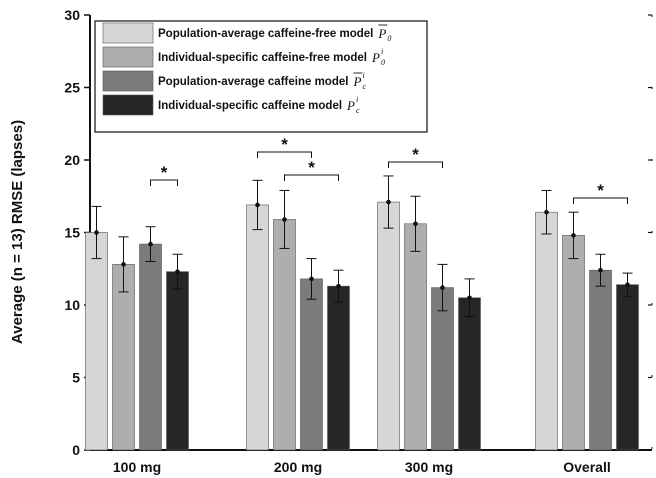 Image resolution: width=656 pixels, height=478 pixels. Describe the element at coordinates (76, 378) in the screenshot. I see `y-tick-label: 5` at that location.